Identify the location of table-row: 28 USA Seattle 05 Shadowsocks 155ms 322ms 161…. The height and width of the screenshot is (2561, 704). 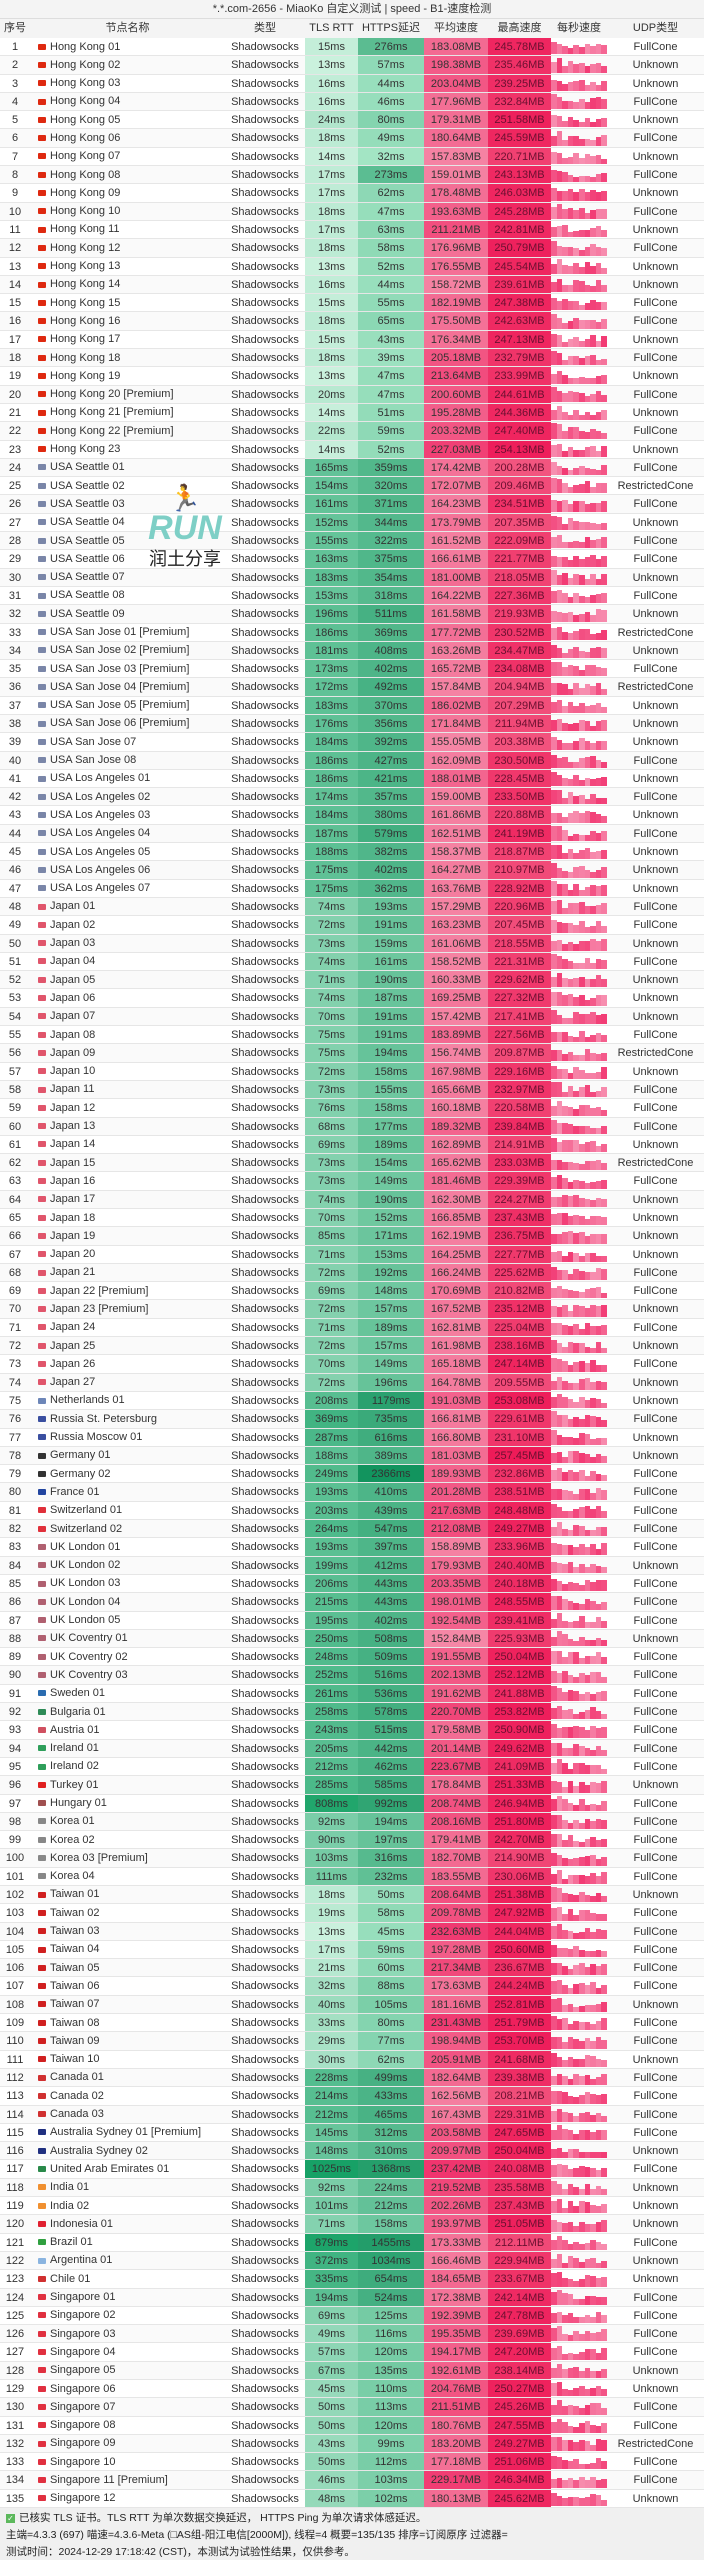
(352, 541).